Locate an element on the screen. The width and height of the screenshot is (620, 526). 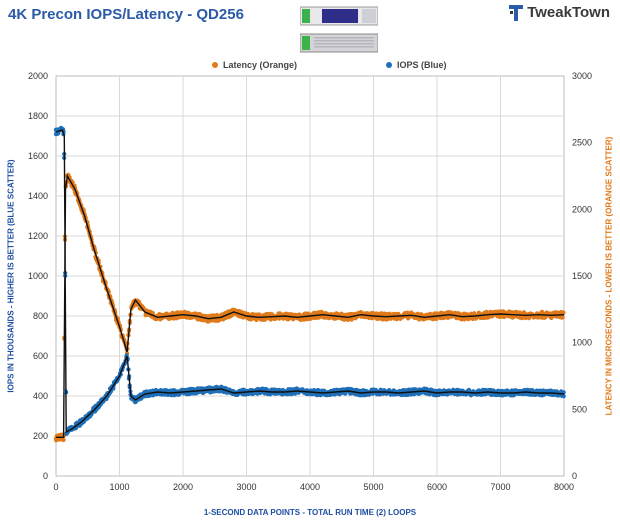
legend-iops: IOPS (Blue) is located at coordinates (416, 65).